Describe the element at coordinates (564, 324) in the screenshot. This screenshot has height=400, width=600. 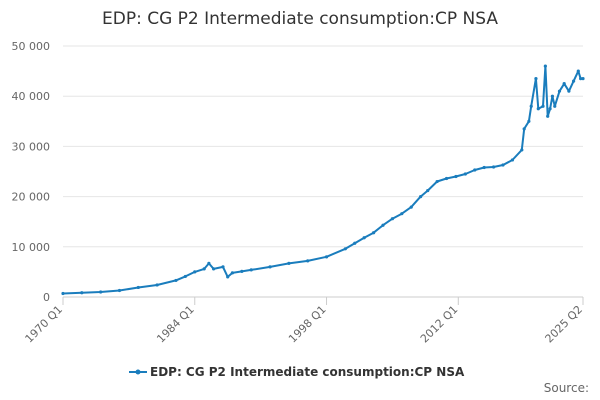
I see `x-tick-label: 2025 Q2` at that location.